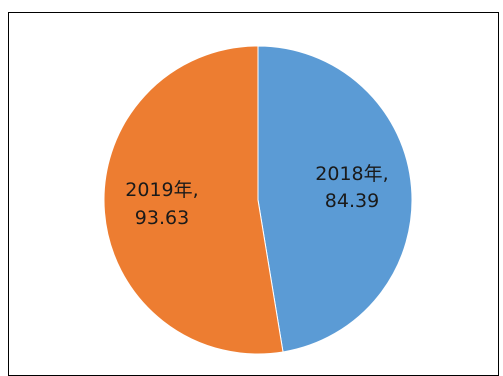 This screenshot has height=376, width=503. Describe the element at coordinates (162, 218) in the screenshot. I see `slice-label-2019-value: 93.63` at that location.